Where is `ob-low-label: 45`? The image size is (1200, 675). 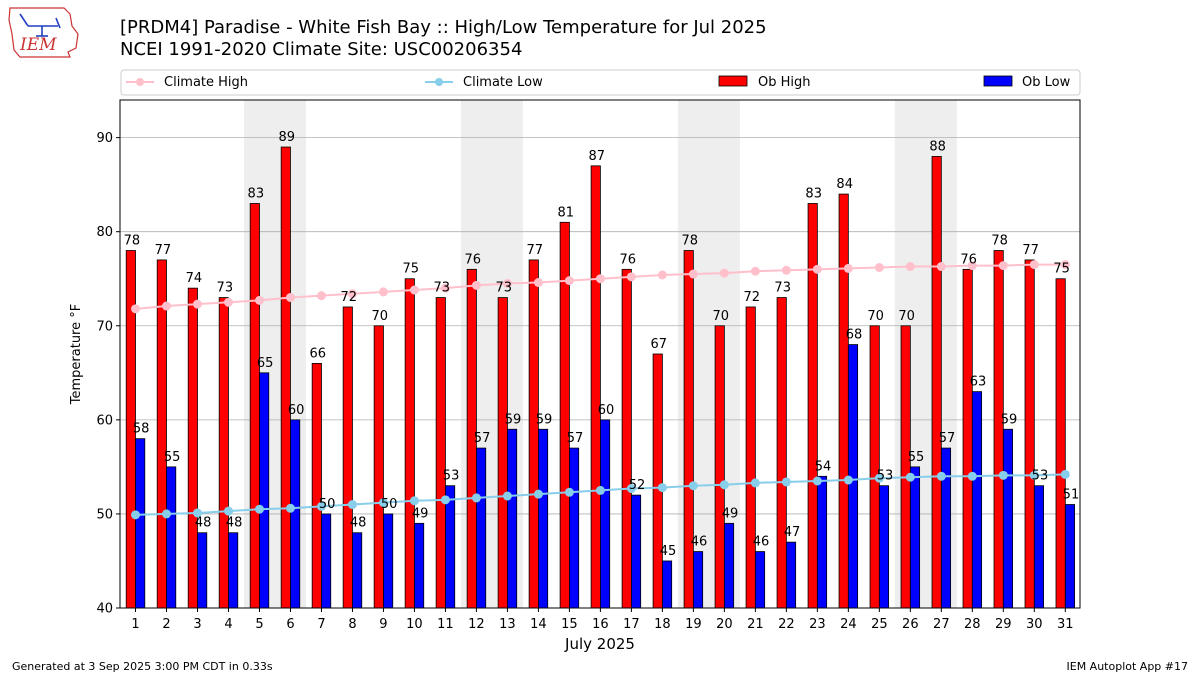 ob-low-label: 45 is located at coordinates (668, 551).